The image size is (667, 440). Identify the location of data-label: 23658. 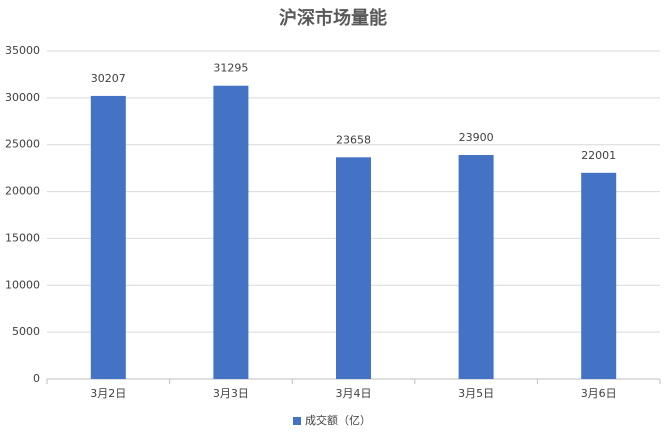
(353, 139).